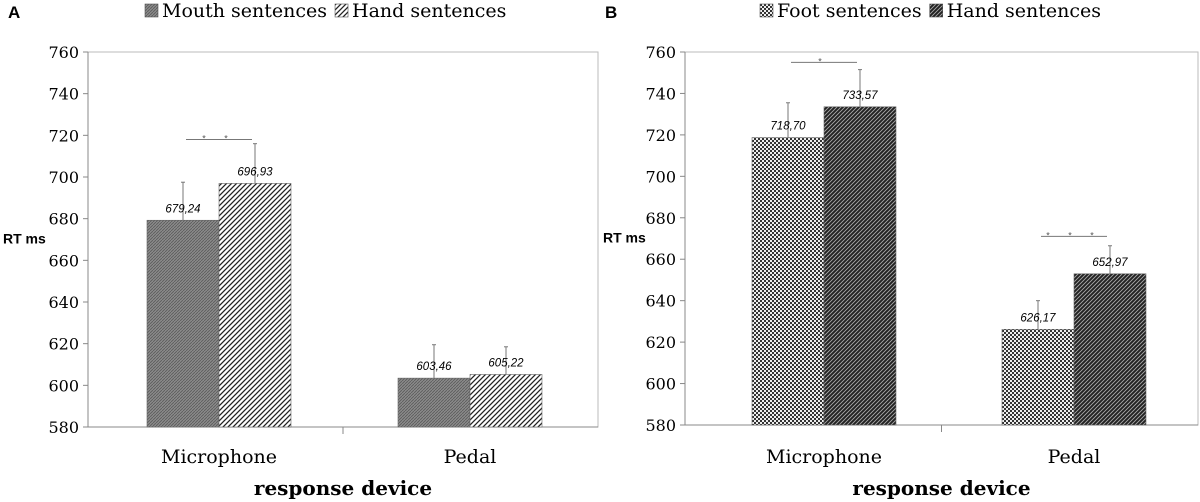 Image resolution: width=1200 pixels, height=502 pixels. I want to click on data-label: 626,17, so click(1038, 318).